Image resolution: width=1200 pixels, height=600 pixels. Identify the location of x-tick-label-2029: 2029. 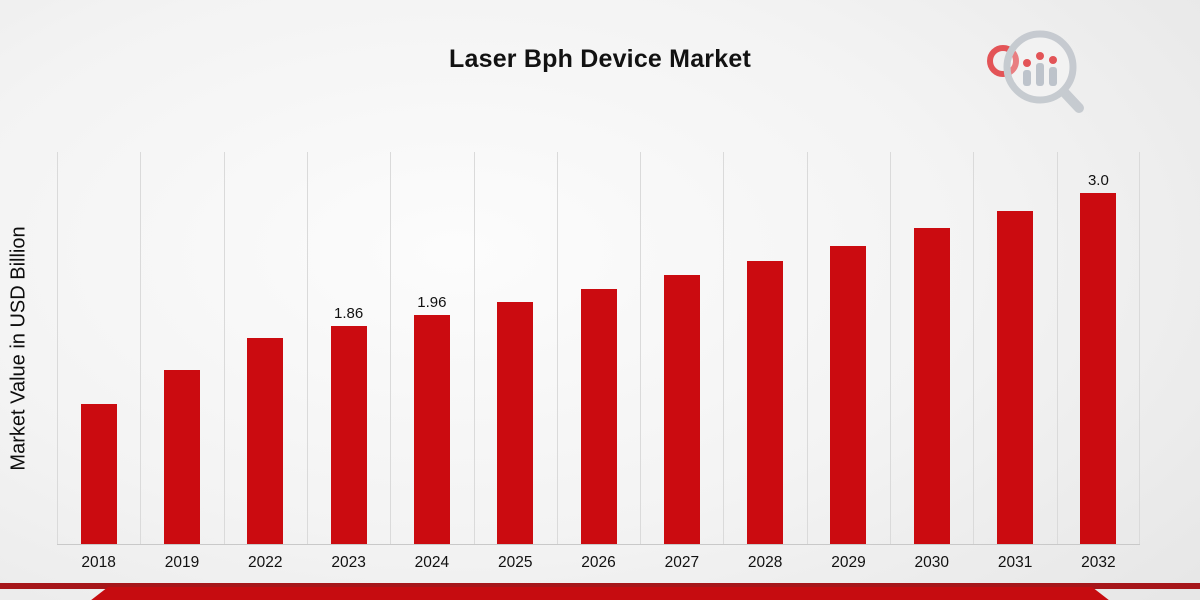
(848, 562).